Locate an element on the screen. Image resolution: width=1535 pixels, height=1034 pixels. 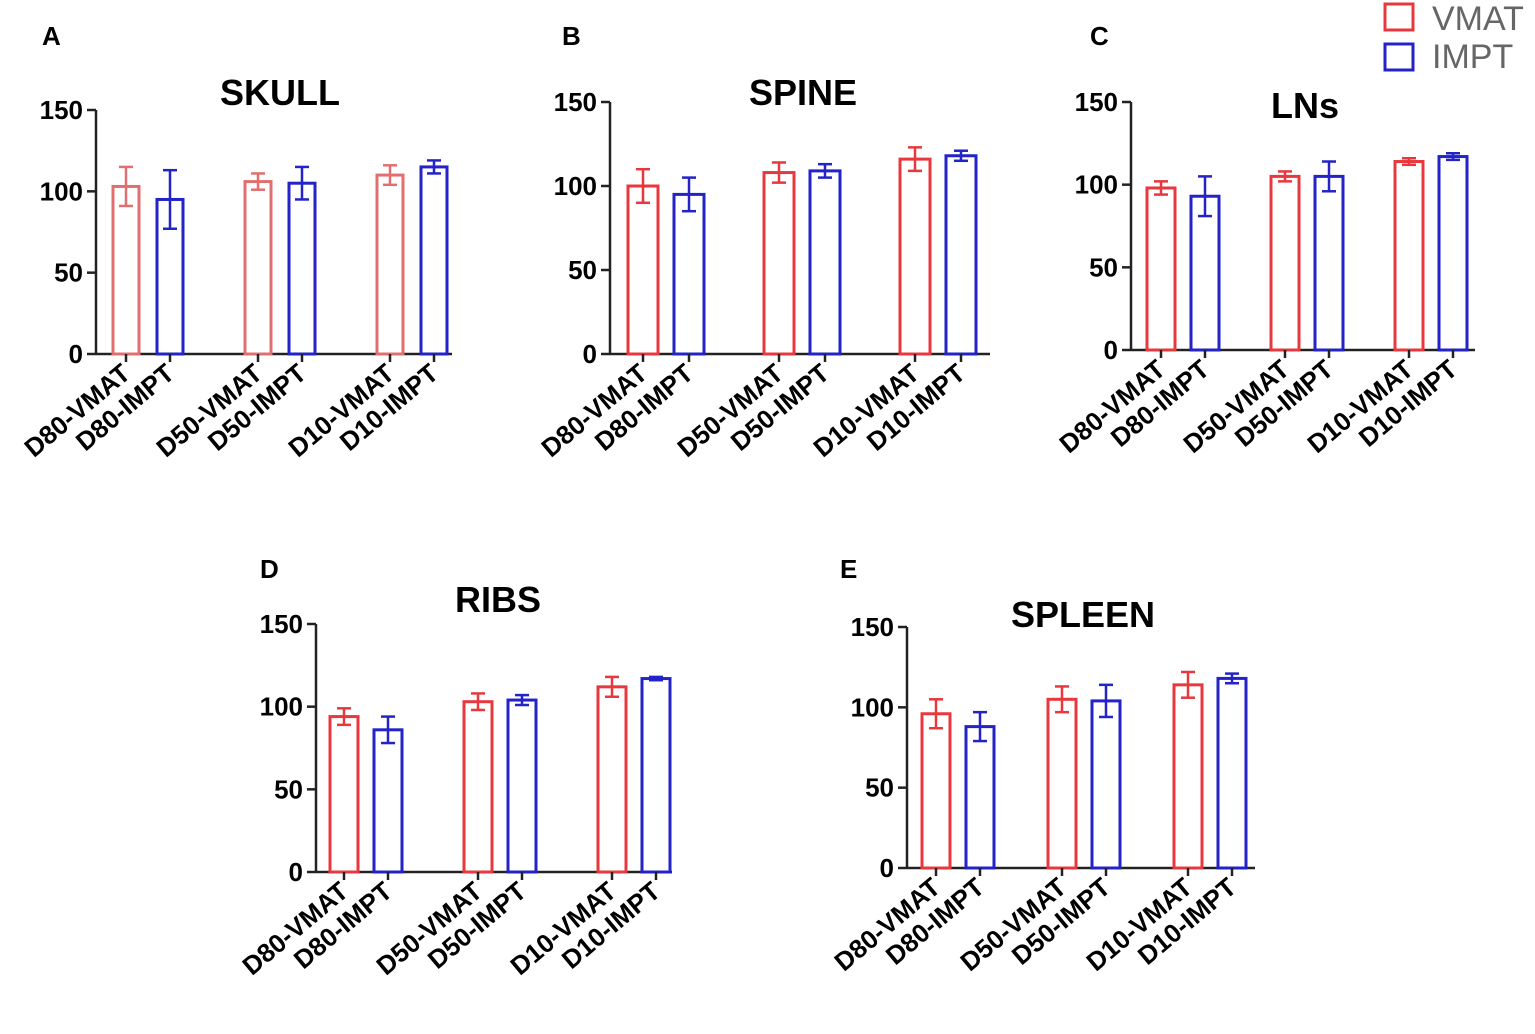
legend-impt-label: IMPT is located at coordinates (1472, 57).